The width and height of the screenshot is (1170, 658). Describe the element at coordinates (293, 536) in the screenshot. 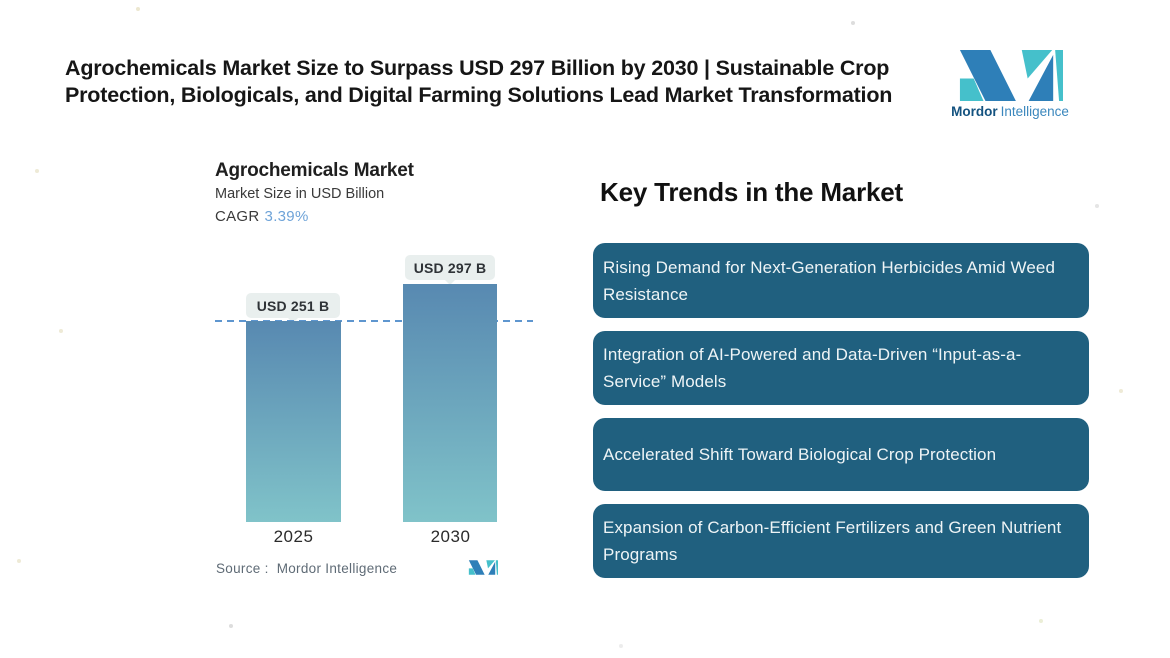

I see `axis-label-2025: 2025` at that location.